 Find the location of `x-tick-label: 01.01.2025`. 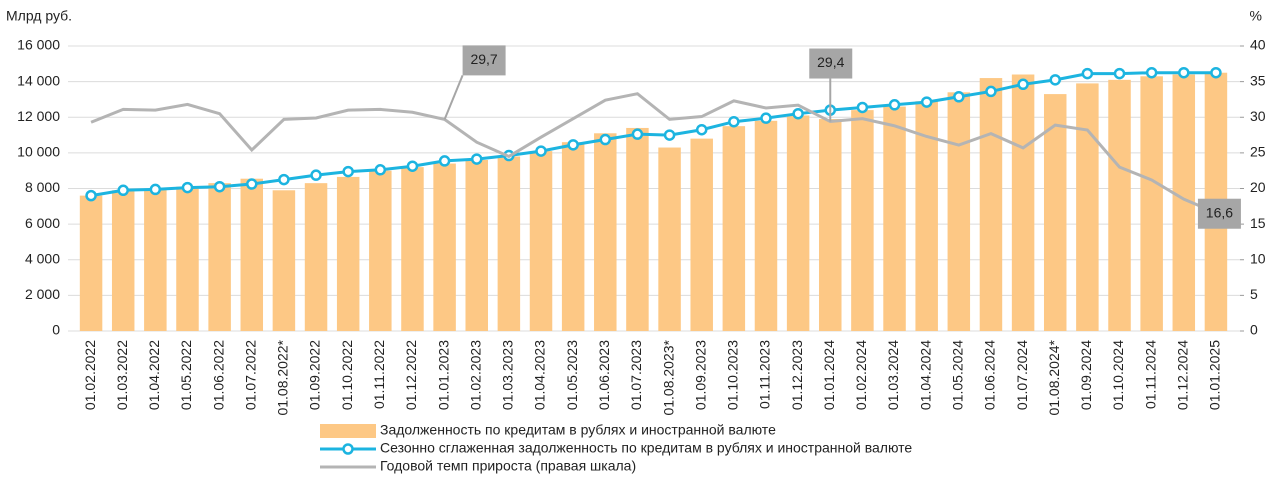

x-tick-label: 01.01.2025 is located at coordinates (1215, 375).